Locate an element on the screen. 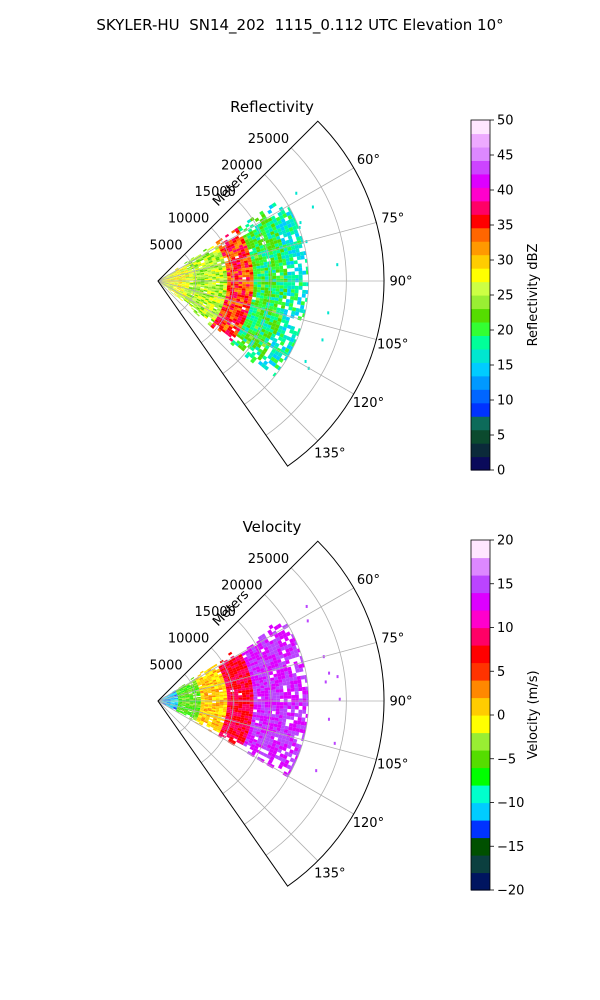  colorbar-label: Velocity (m/s) is located at coordinates (533, 714).